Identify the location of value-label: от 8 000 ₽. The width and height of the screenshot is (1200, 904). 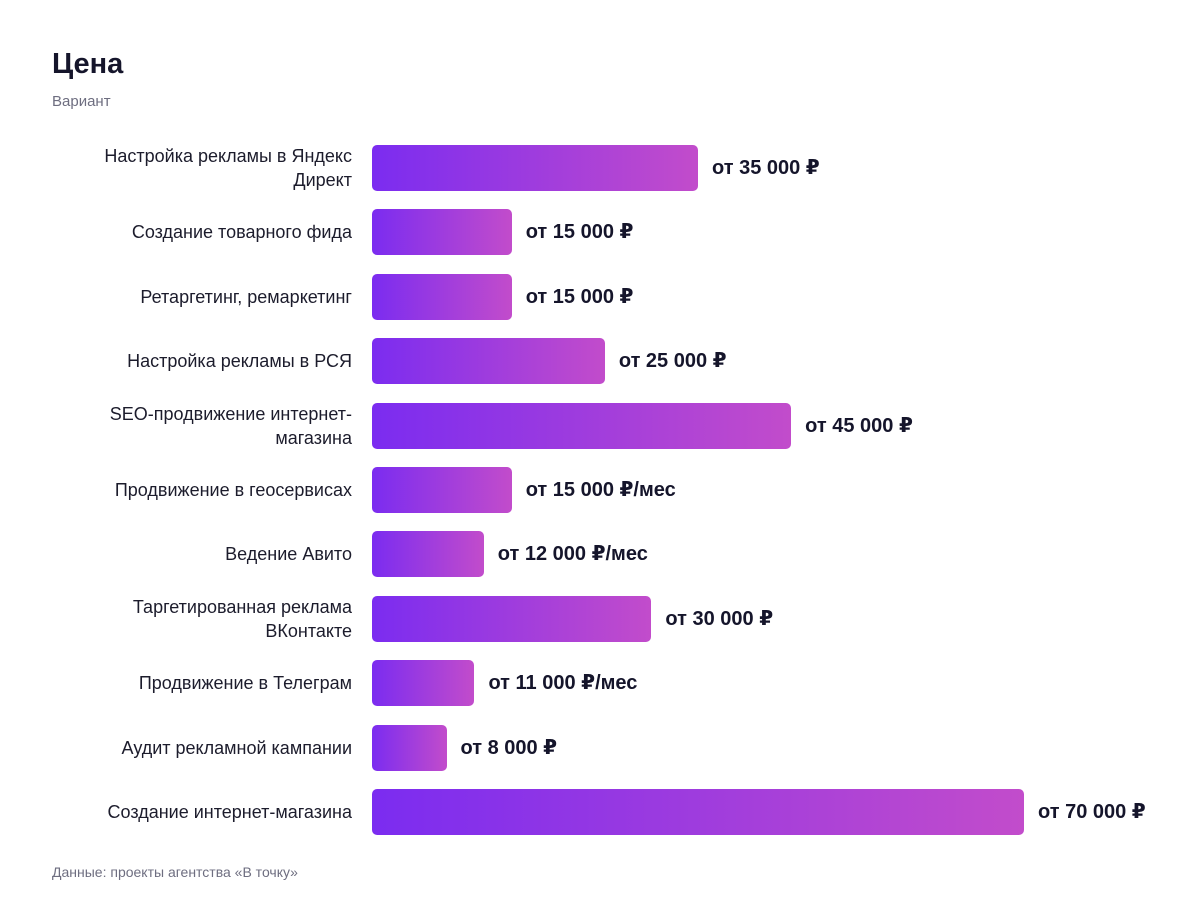
(509, 747).